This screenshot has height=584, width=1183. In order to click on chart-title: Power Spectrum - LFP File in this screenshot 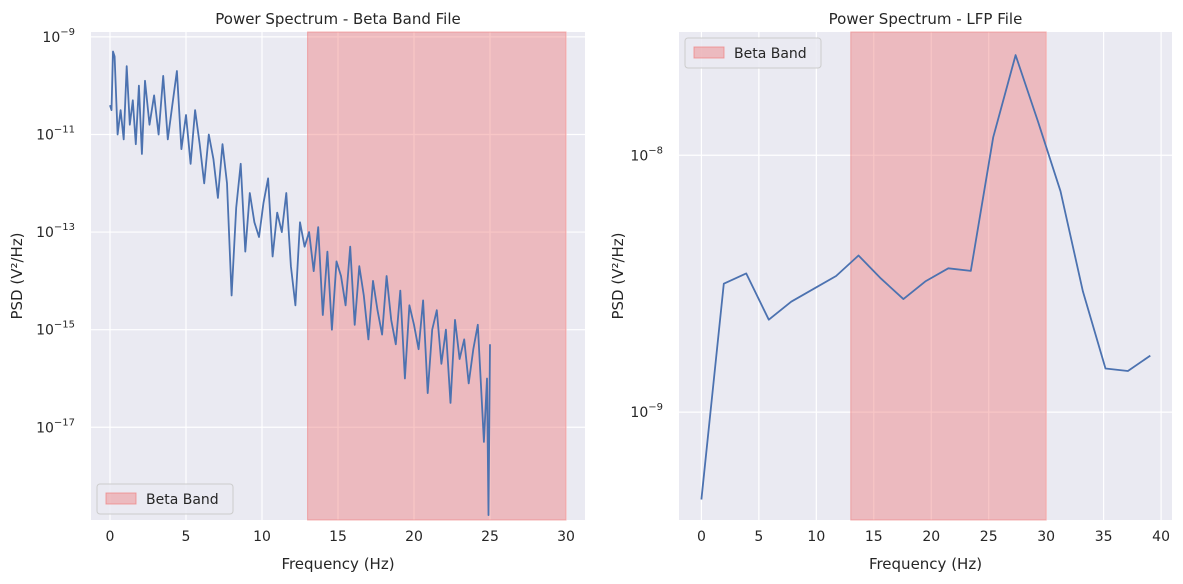, I will do `click(926, 19)`.